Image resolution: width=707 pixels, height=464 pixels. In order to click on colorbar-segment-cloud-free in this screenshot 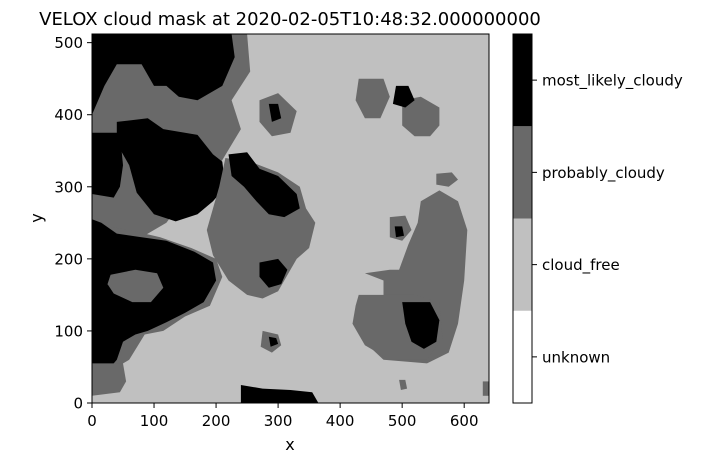, I will do `click(522, 264)`.